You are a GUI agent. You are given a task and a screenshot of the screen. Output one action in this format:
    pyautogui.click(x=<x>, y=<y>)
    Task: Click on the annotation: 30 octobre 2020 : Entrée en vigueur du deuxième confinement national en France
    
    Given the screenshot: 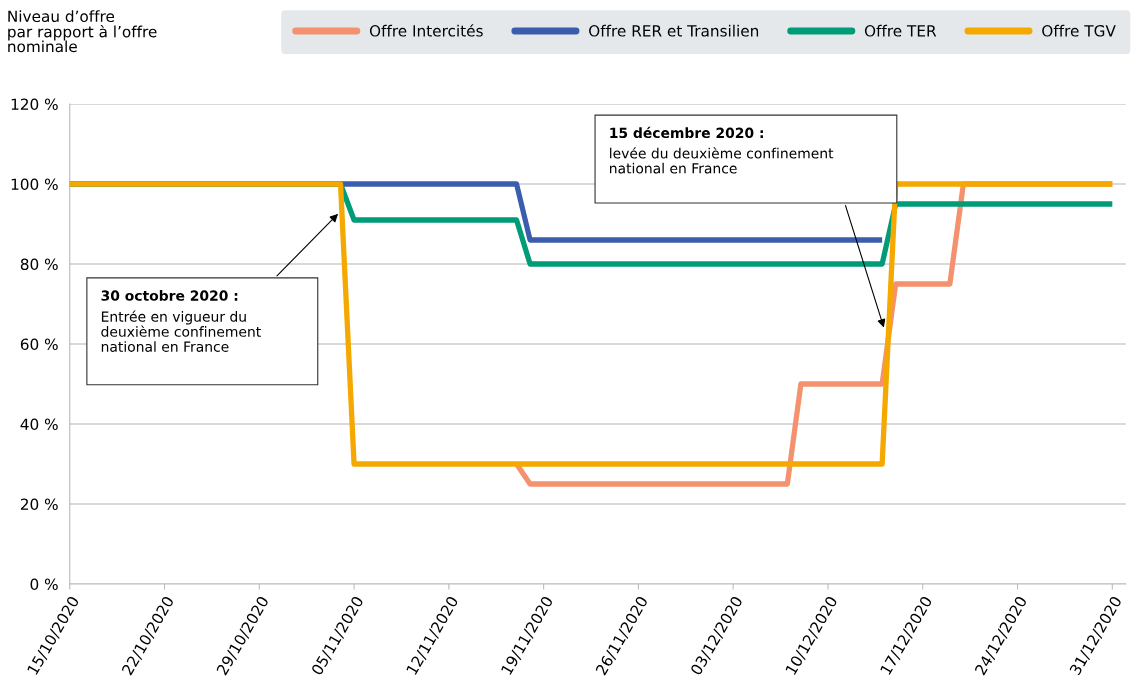 What is the action you would take?
    pyautogui.click(x=181, y=321)
    